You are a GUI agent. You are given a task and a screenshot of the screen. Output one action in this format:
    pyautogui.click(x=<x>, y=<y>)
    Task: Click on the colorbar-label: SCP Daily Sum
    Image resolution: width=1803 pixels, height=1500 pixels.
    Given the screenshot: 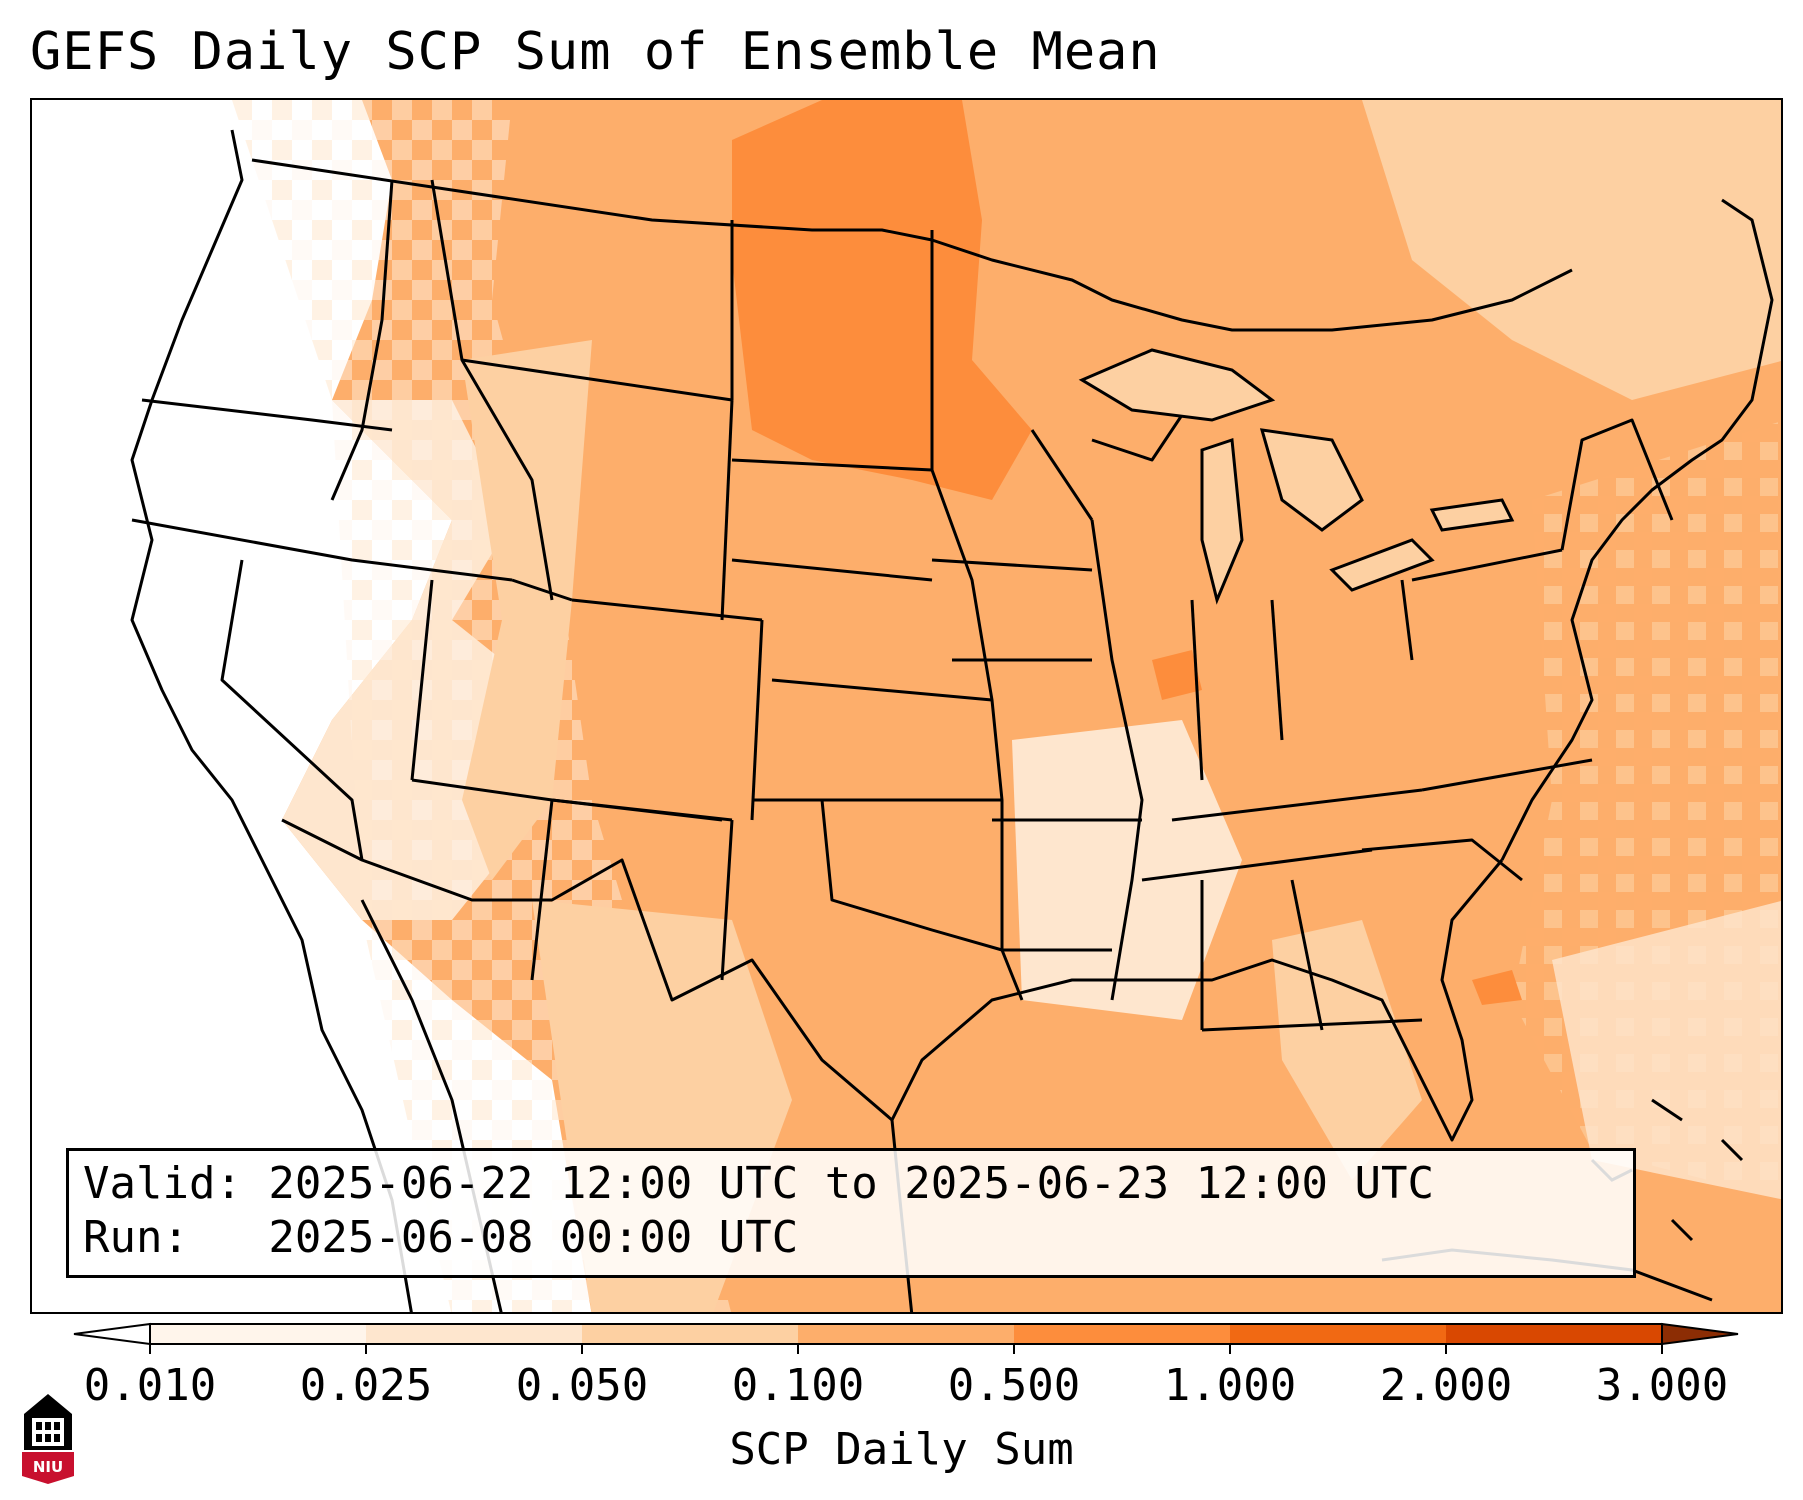 What is the action you would take?
    pyautogui.click(x=901, y=1449)
    